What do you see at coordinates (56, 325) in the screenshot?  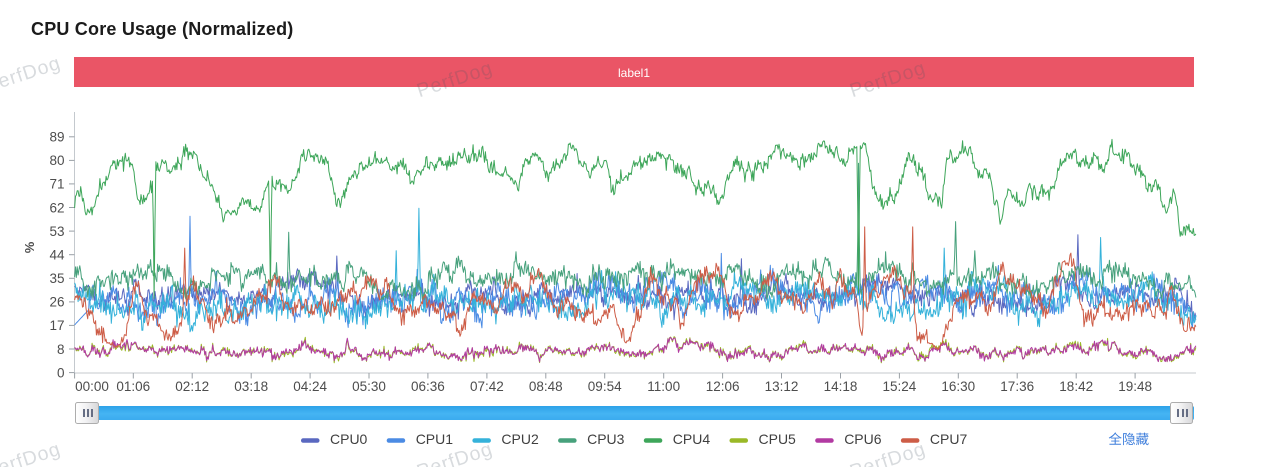 I see `svg-text: 17` at bounding box center [56, 325].